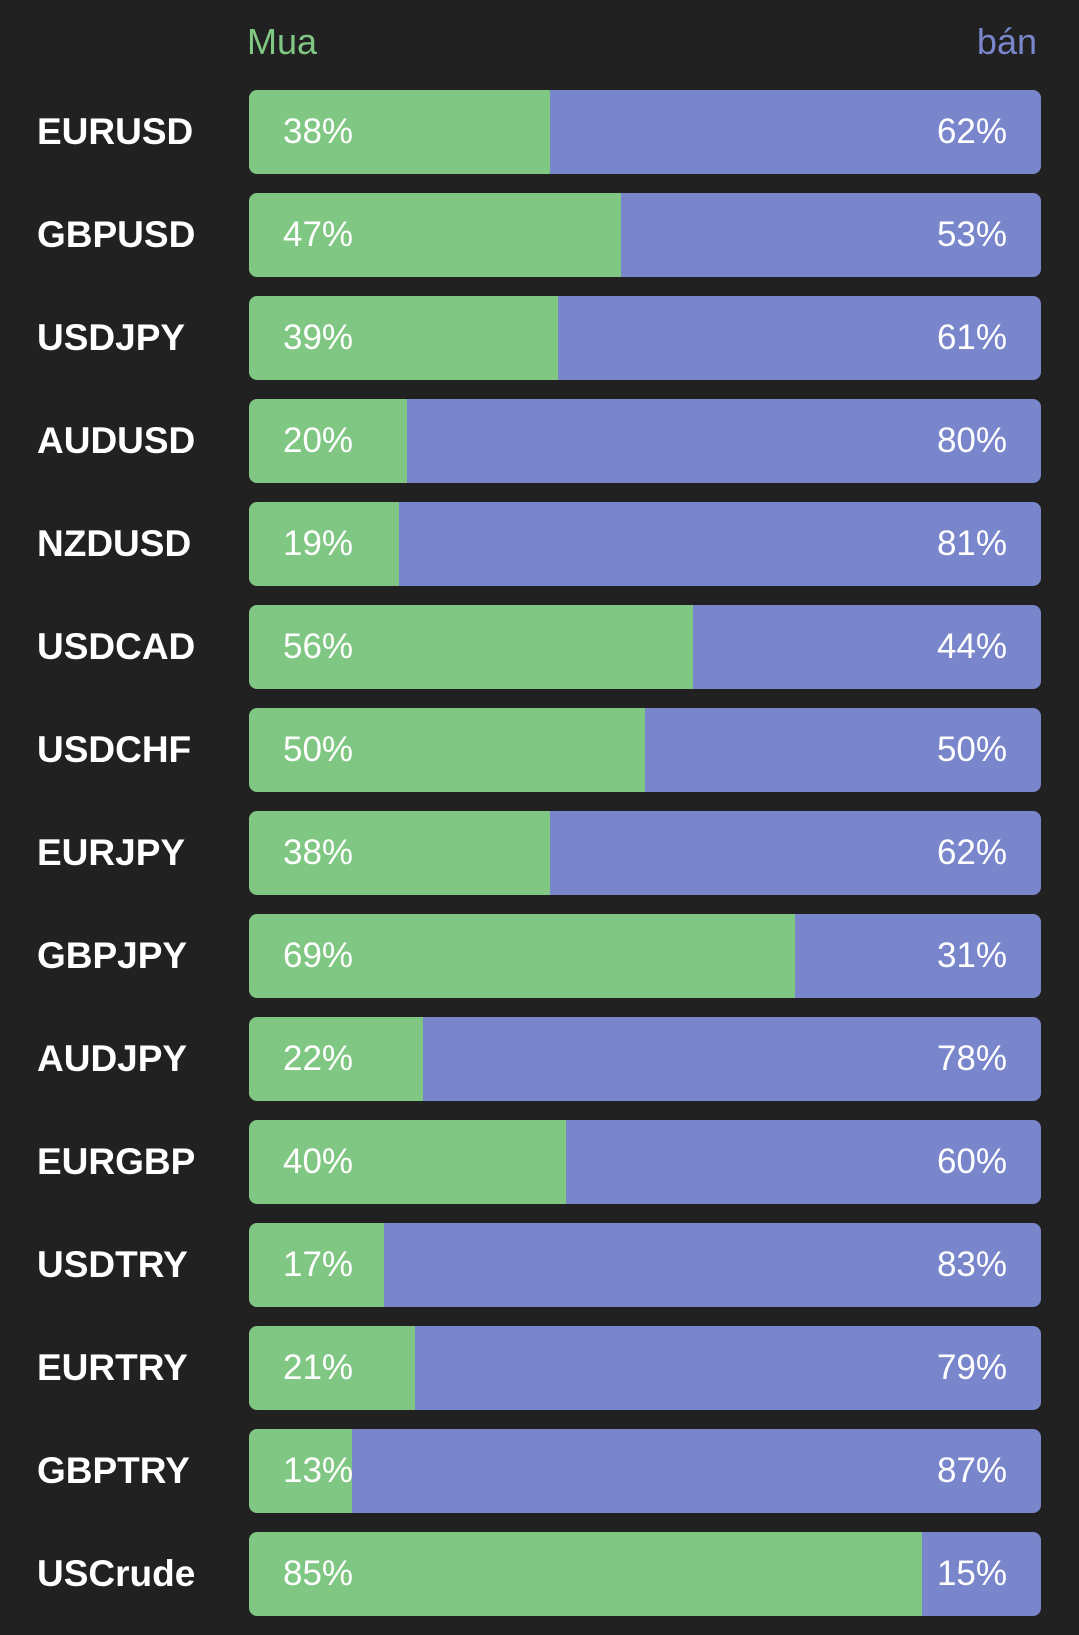 This screenshot has height=1635, width=1079. I want to click on pair-name: GBPTRY, so click(113, 1470).